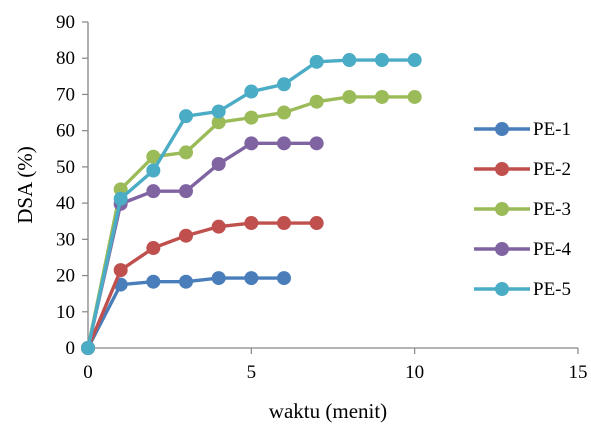 The image size is (591, 425). Describe the element at coordinates (65, 239) in the screenshot. I see `y-tick-label: 30` at that location.